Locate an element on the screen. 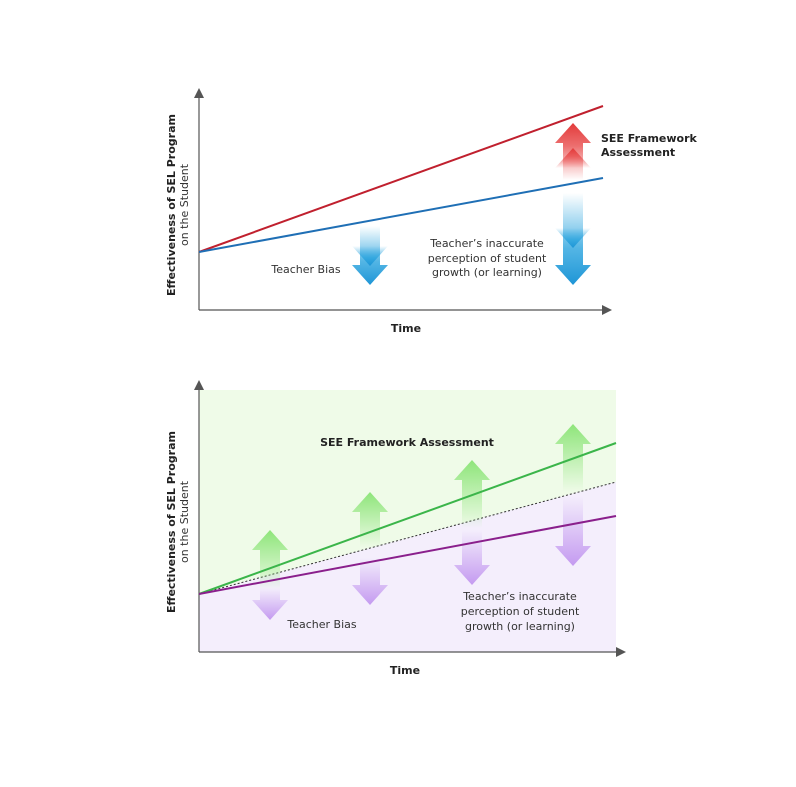  perception-region is located at coordinates (407, 567).